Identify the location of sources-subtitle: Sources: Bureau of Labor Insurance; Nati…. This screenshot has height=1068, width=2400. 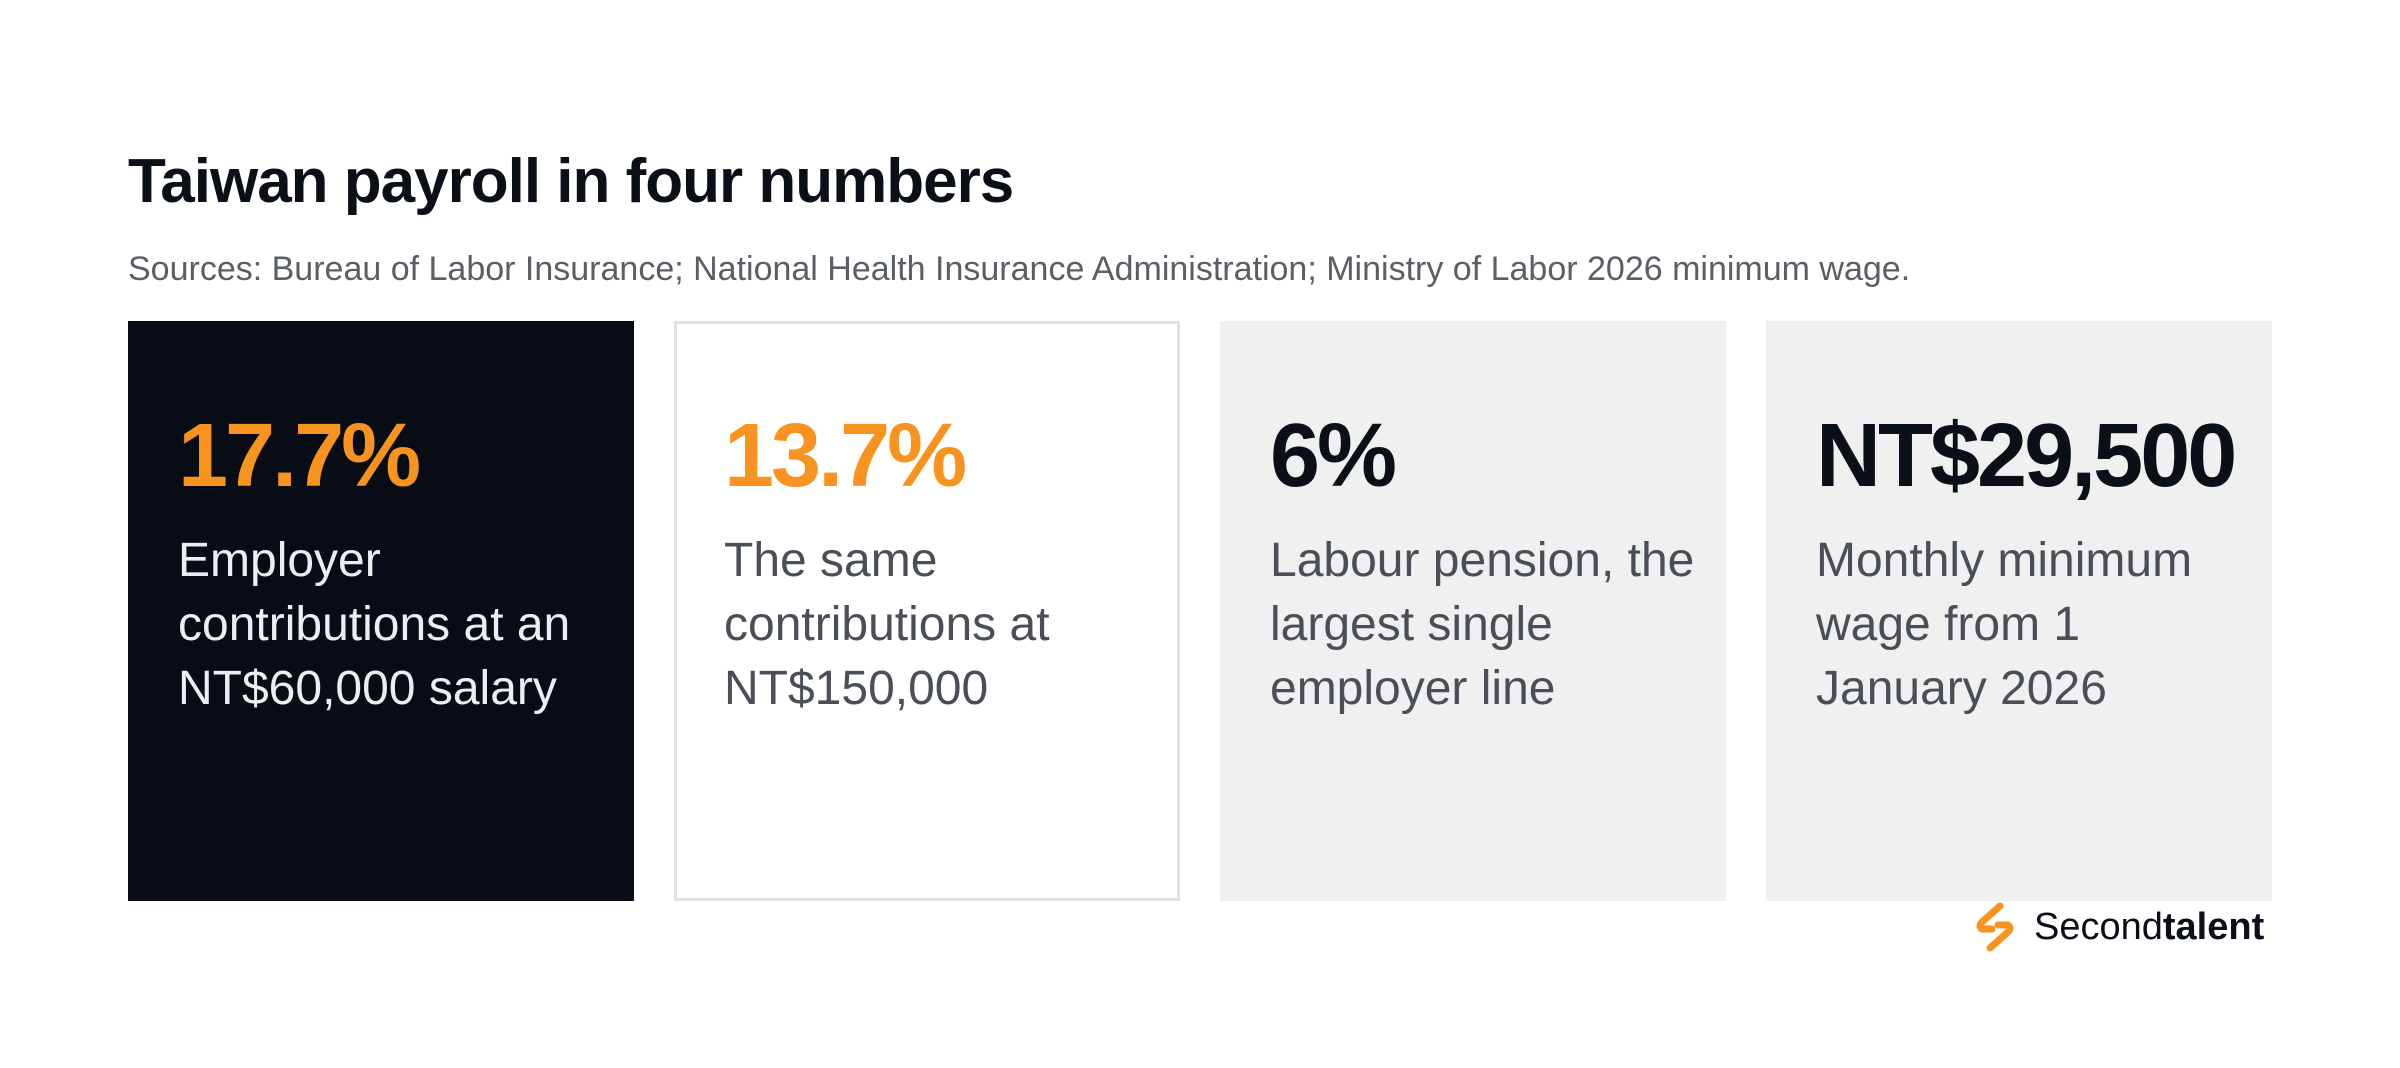
(1019, 269).